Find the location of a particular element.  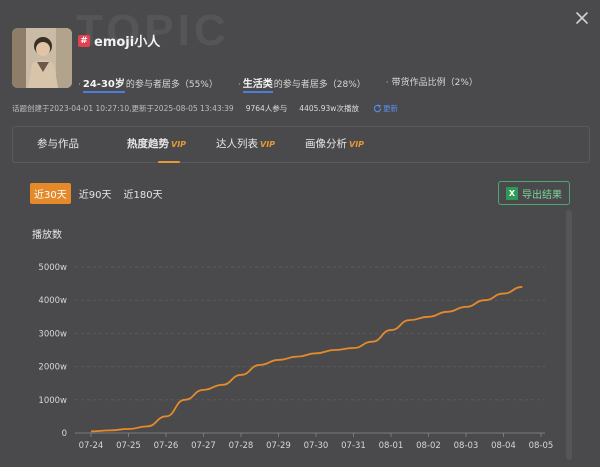

tab-portrait: 画像分析 VIP is located at coordinates (334, 143).